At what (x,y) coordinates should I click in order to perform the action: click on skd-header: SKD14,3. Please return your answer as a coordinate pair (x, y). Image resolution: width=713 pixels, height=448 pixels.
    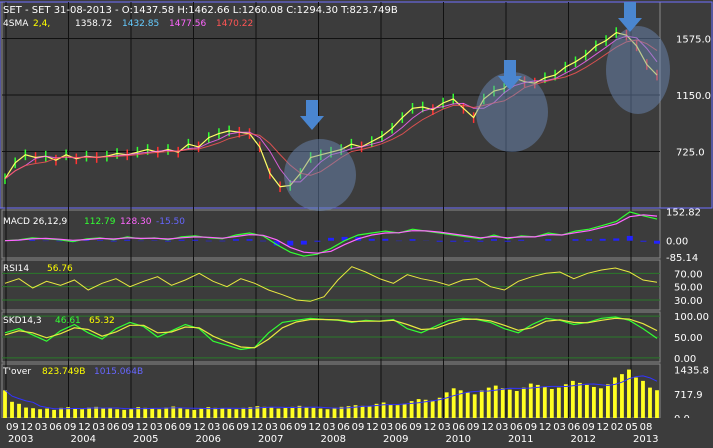
    Looking at the image, I should click on (22, 321).